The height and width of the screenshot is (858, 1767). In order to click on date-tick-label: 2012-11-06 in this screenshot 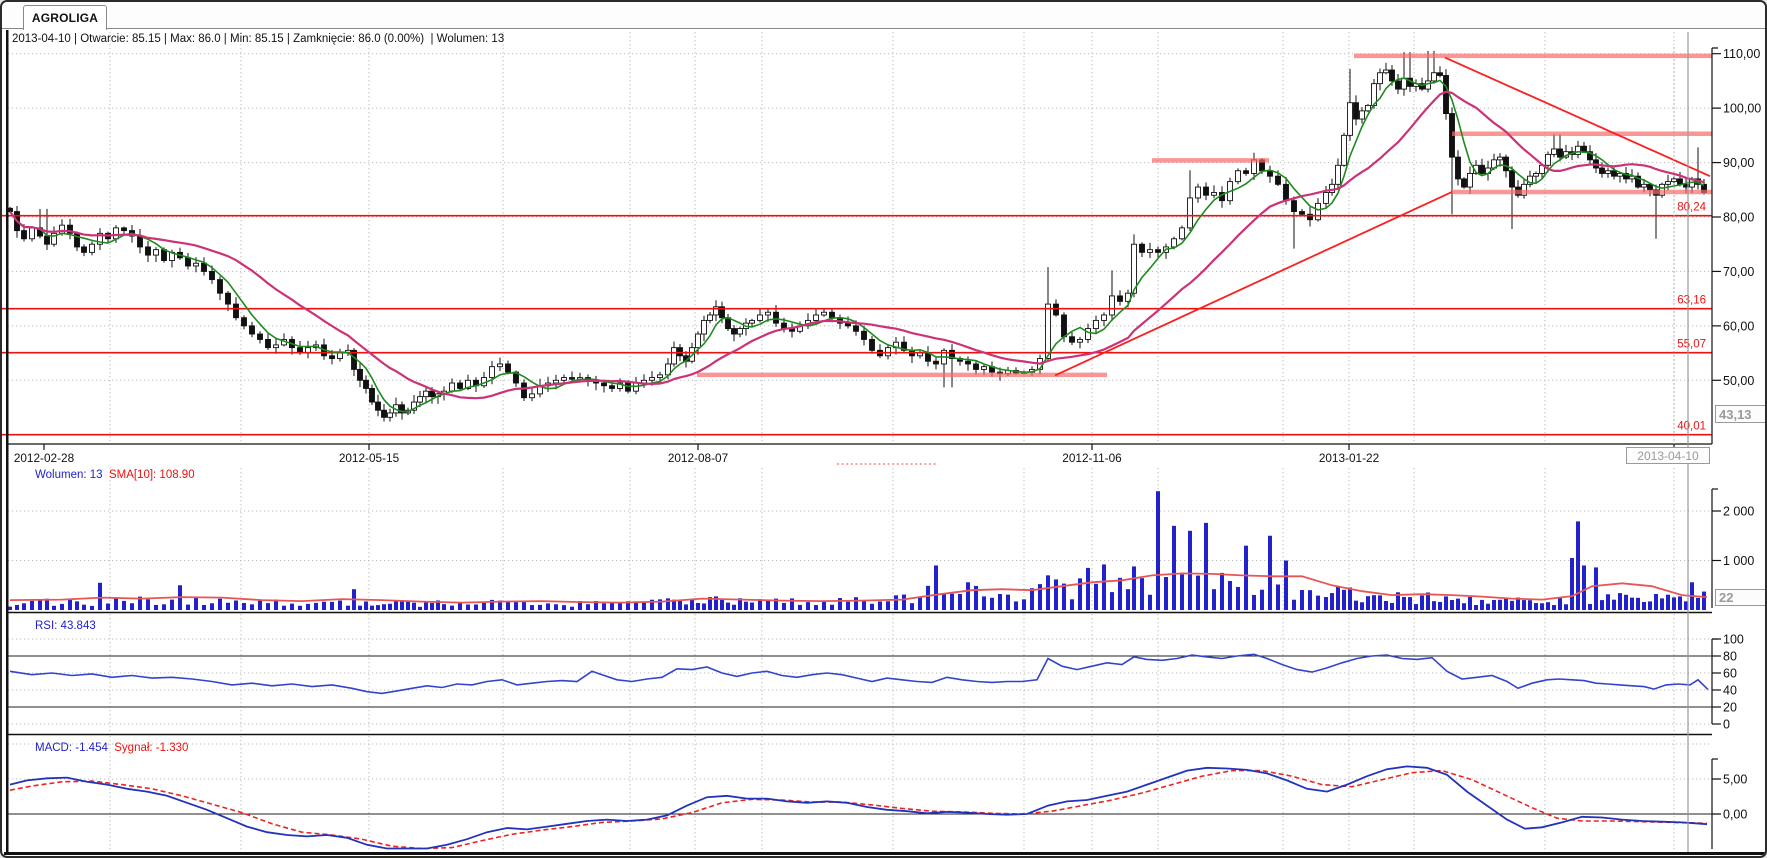, I will do `click(1092, 458)`.